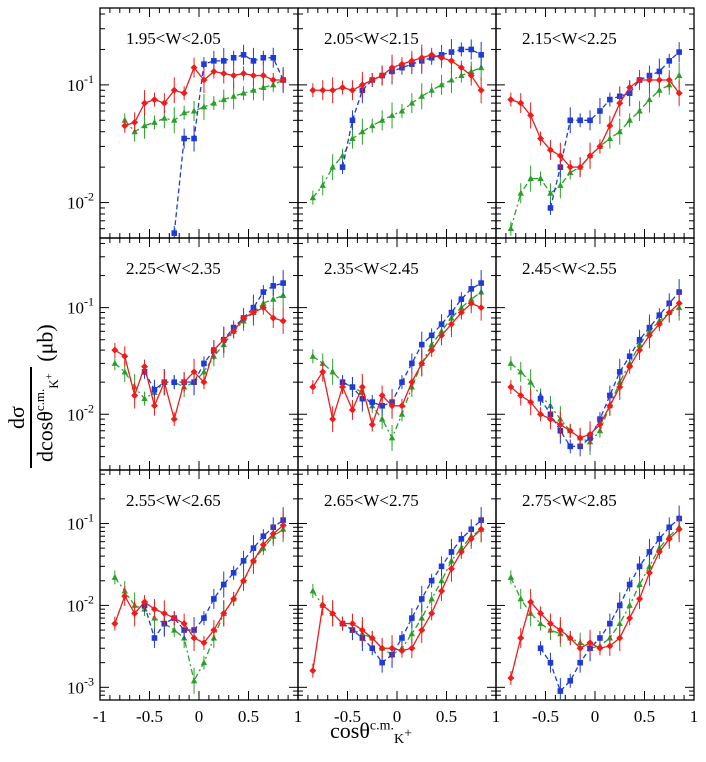 This screenshot has height=762, width=706. What do you see at coordinates (347, 716) in the screenshot?
I see `x-tick-label: -0.5` at bounding box center [347, 716].